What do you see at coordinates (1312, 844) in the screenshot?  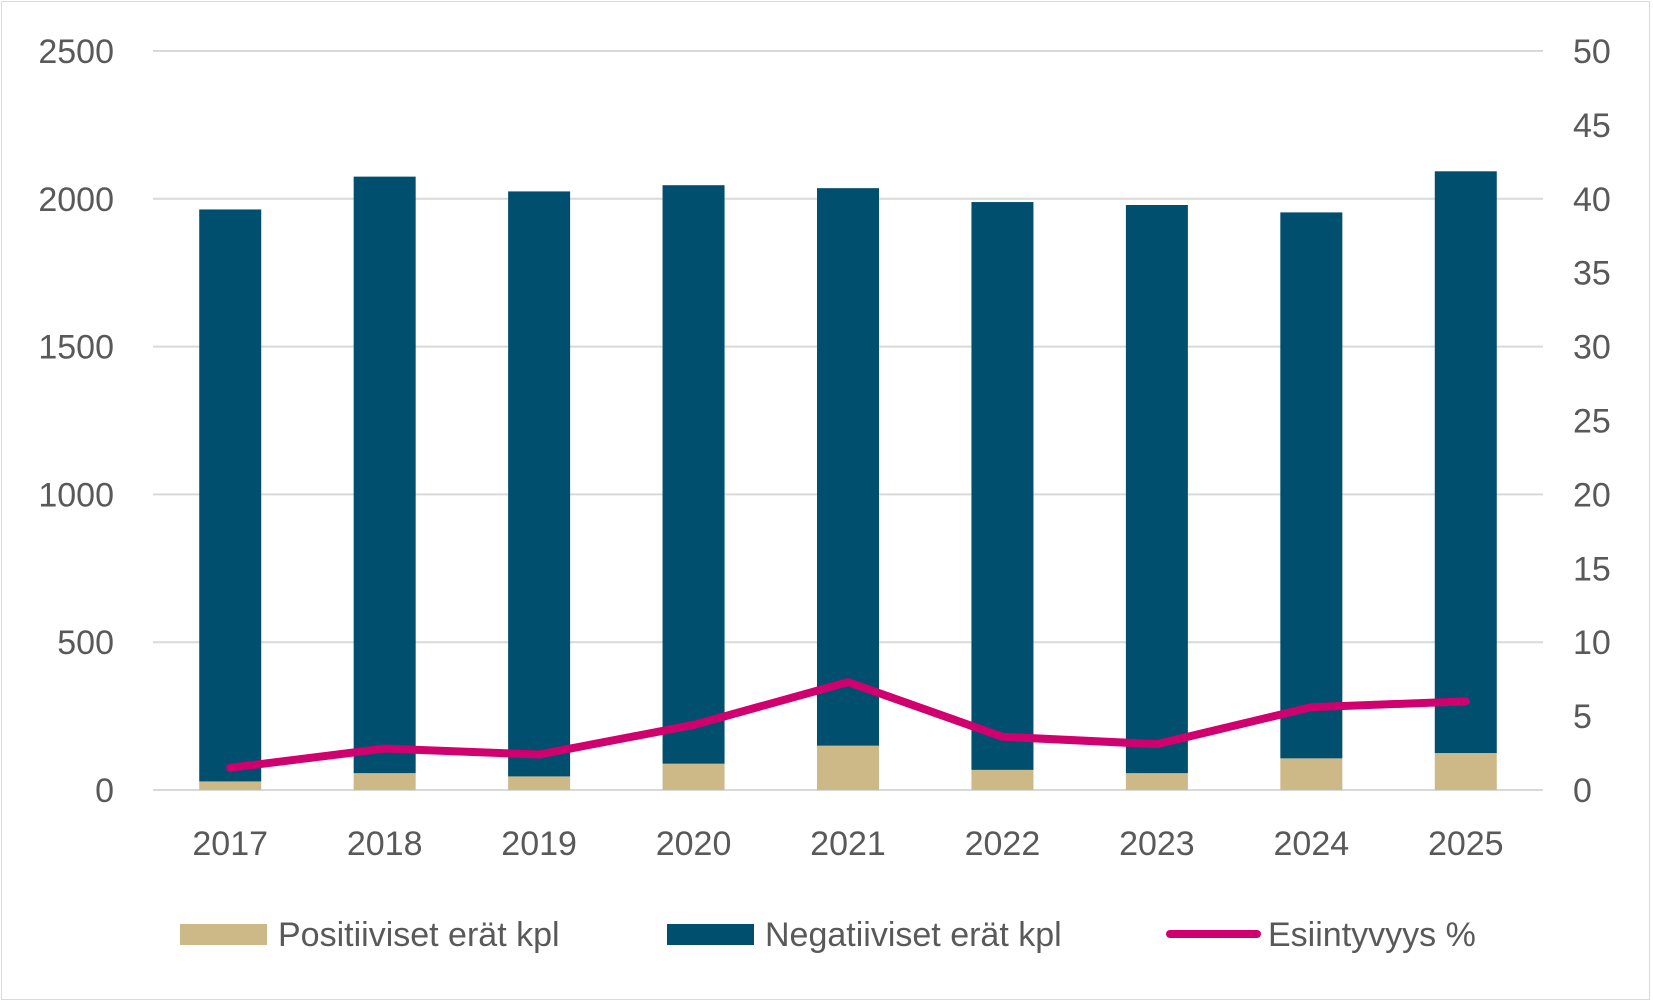 I see `x-axis-tick-label: 2024` at bounding box center [1312, 844].